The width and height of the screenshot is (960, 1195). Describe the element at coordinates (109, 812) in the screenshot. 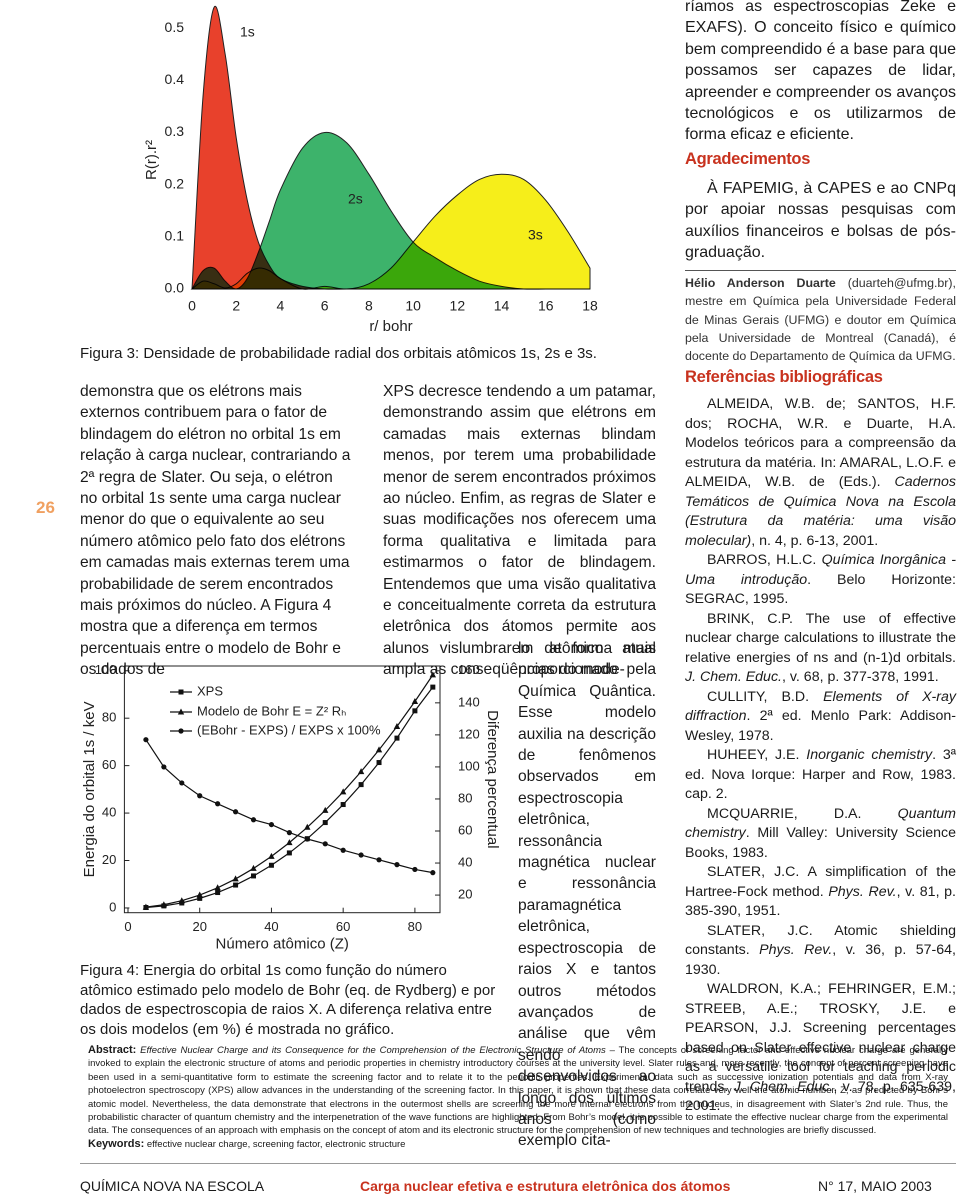

I see `y-tick-label: 40` at that location.